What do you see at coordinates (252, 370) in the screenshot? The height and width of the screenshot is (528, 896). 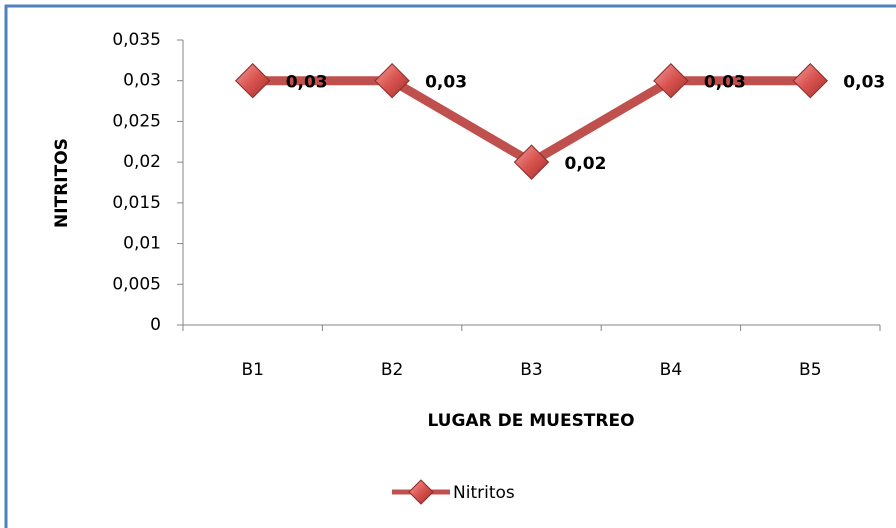 I see `x-tick-label: B1` at bounding box center [252, 370].